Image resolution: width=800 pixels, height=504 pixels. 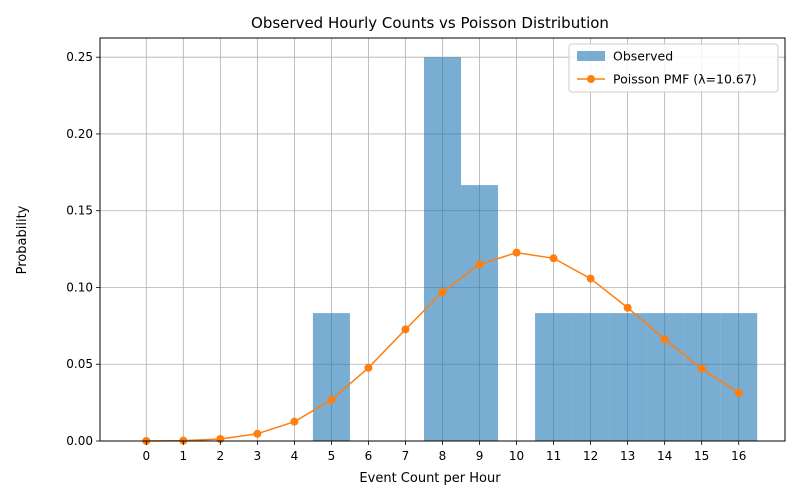 I want to click on legend-swatch-poisson-marker, so click(x=591, y=79).